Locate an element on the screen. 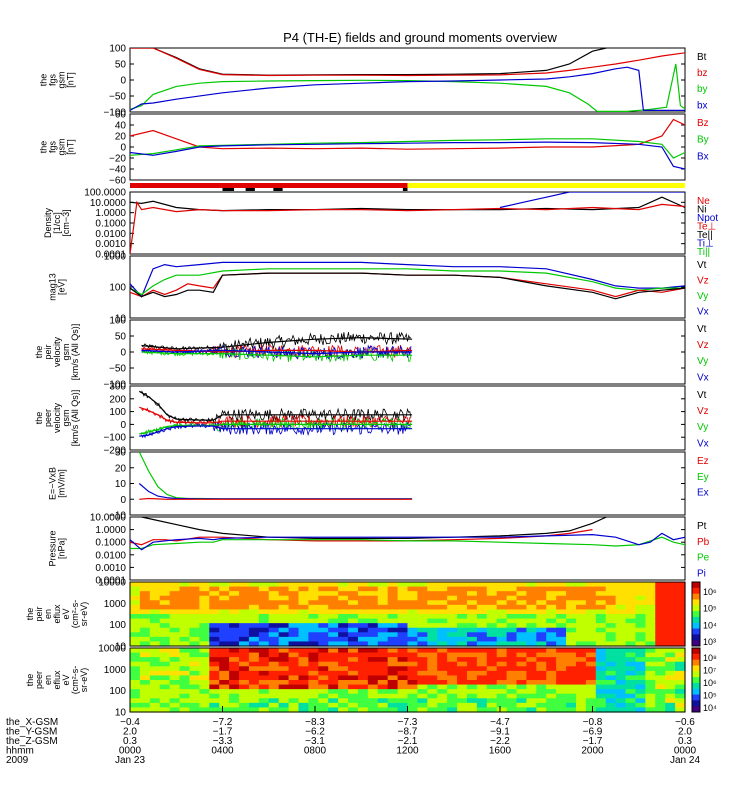  series-line-Vt is located at coordinates (275, 405).